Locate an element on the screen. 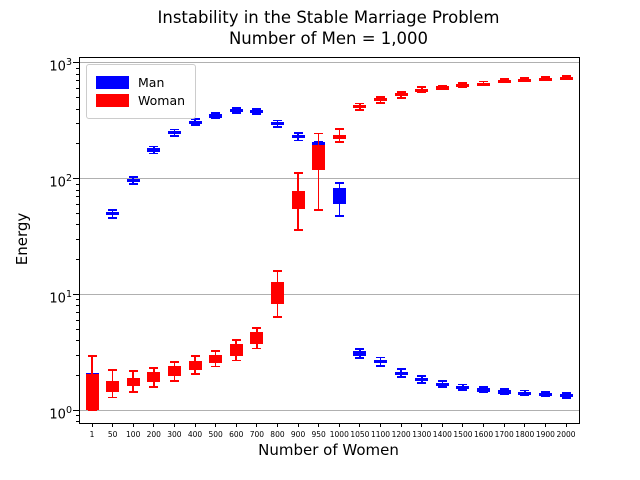 Image resolution: width=640 pixels, height=480 pixels. x-axis-tick-label: 400 is located at coordinates (195, 434).